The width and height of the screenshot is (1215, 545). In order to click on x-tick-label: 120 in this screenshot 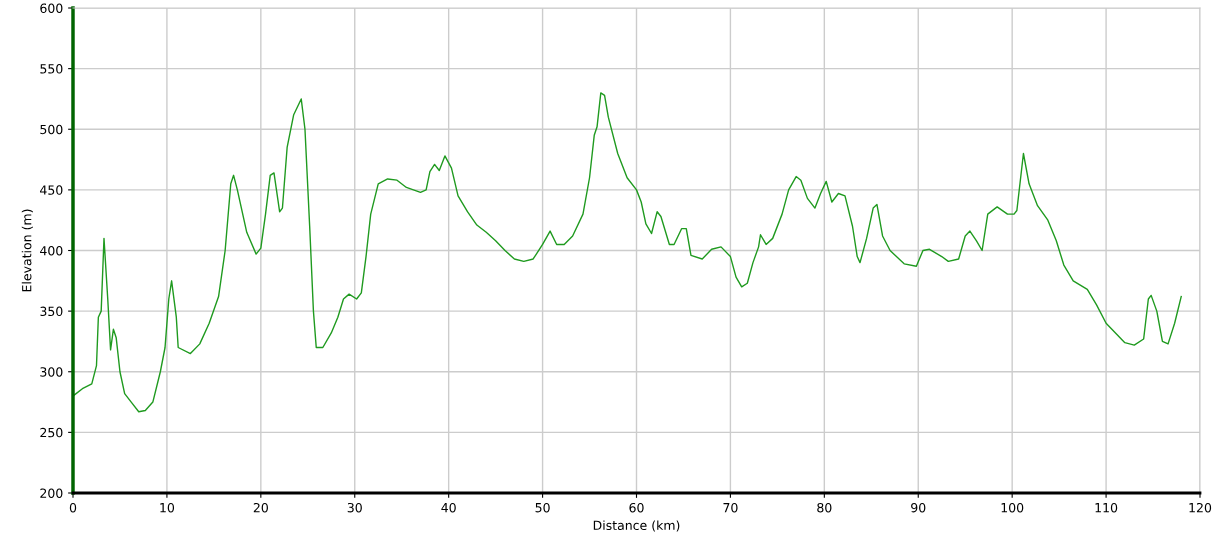, I will do `click(1200, 507)`.